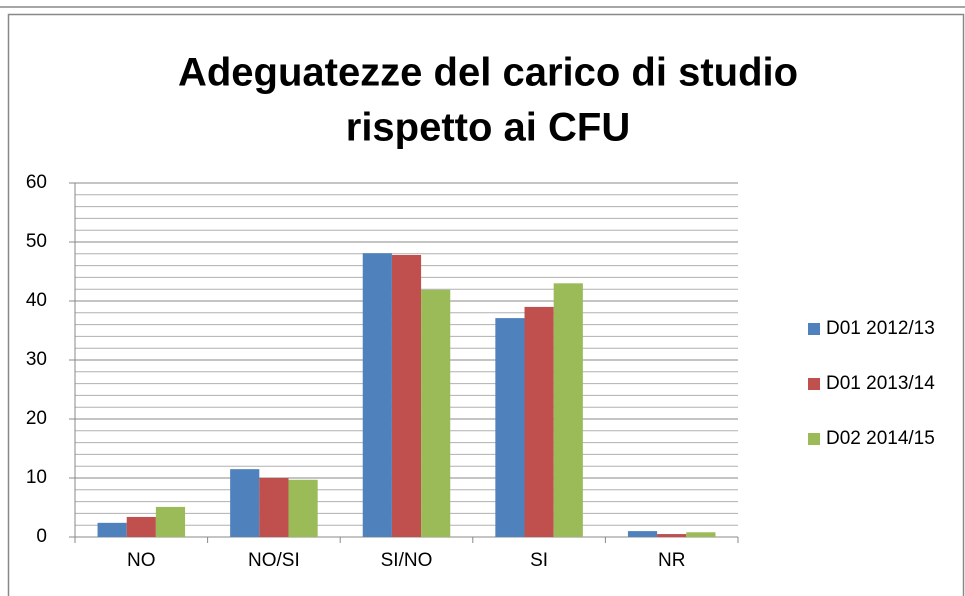 The width and height of the screenshot is (965, 596). Describe the element at coordinates (36, 418) in the screenshot. I see `y-tick-label: 20` at that location.